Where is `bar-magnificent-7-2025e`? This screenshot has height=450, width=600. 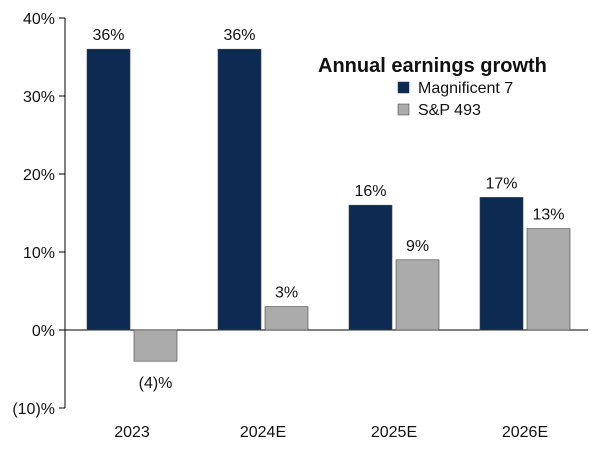 bar-magnificent-7-2025e is located at coordinates (370, 267).